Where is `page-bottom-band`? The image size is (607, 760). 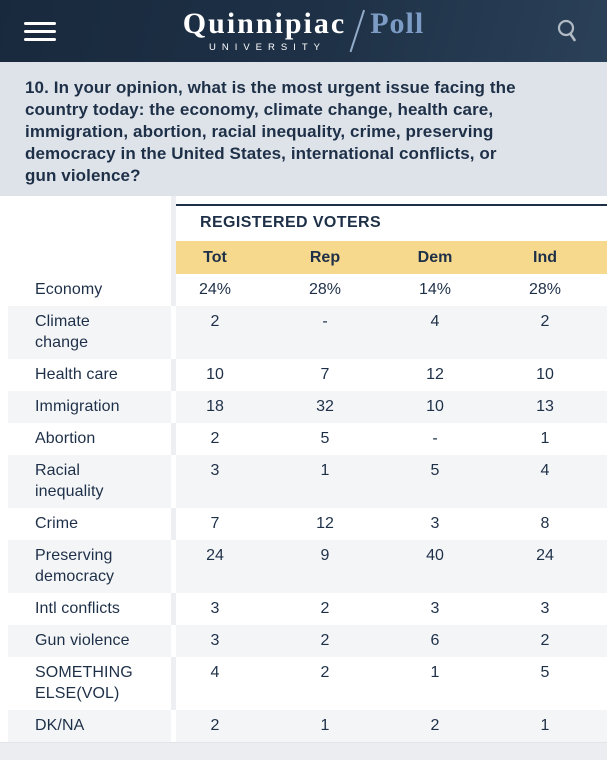
page-bottom-band is located at coordinates (303, 751).